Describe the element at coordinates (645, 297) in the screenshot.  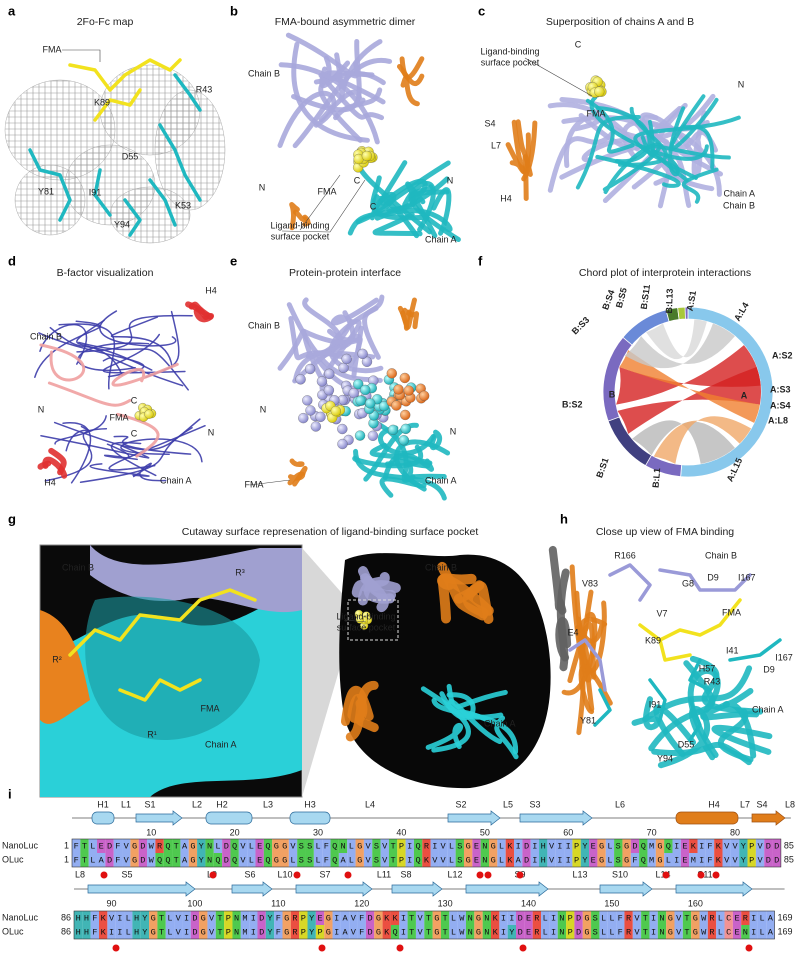
I see `annotation: B:S11` at that location.